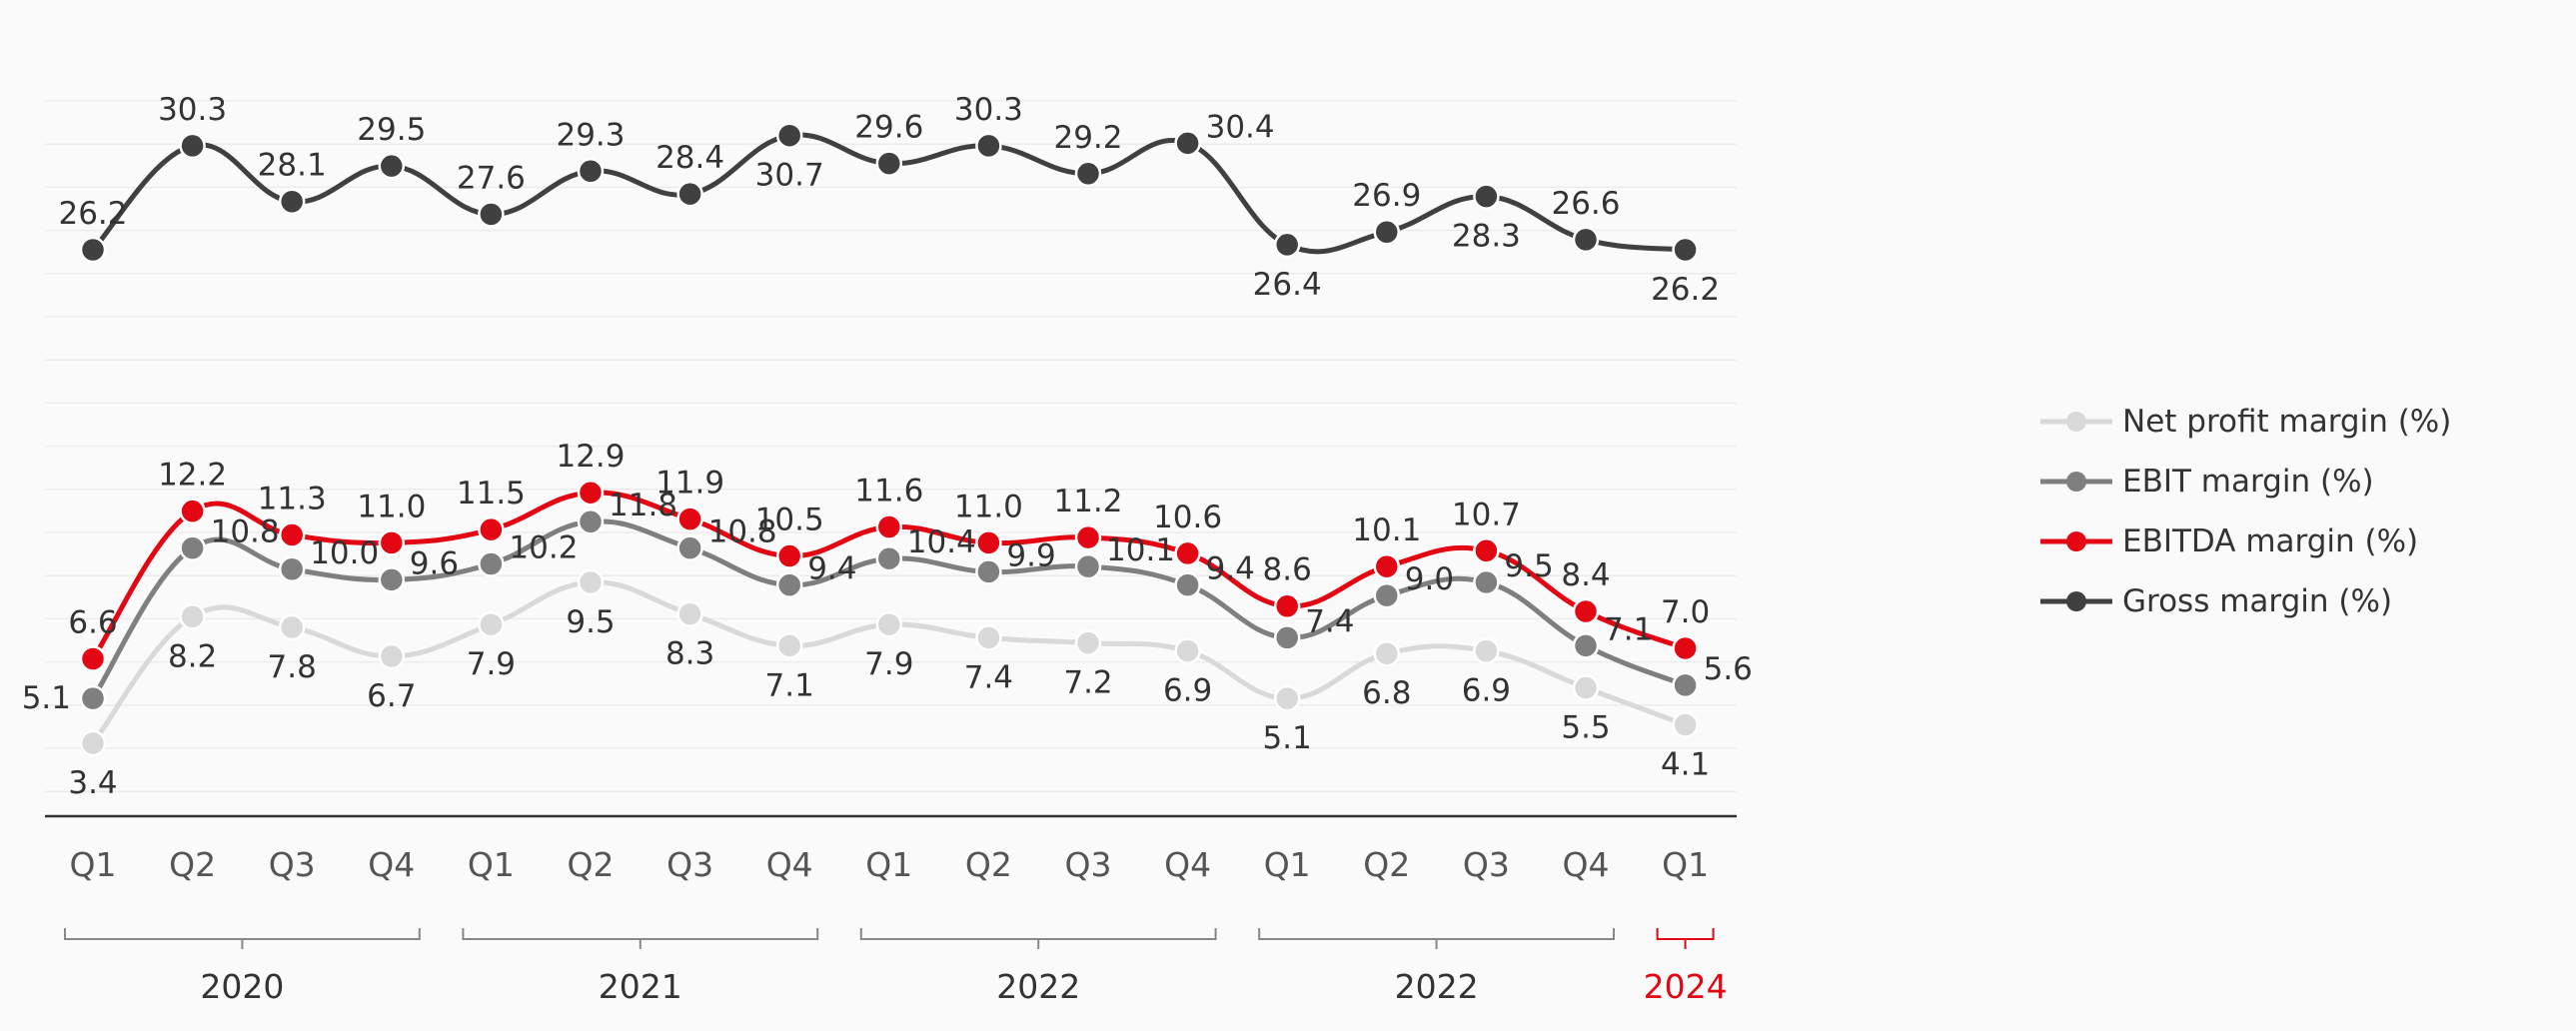  What do you see at coordinates (2244, 542) in the screenshot?
I see `legend-item-ebitda: EBITDA margin (%)` at bounding box center [2244, 542].